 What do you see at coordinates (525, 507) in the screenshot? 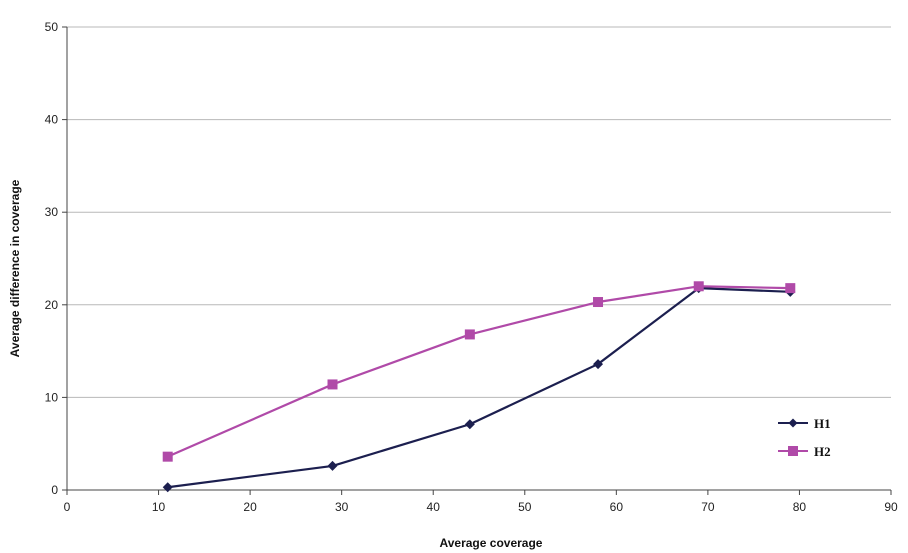
I see `x-tick-label-50: 50` at bounding box center [525, 507].